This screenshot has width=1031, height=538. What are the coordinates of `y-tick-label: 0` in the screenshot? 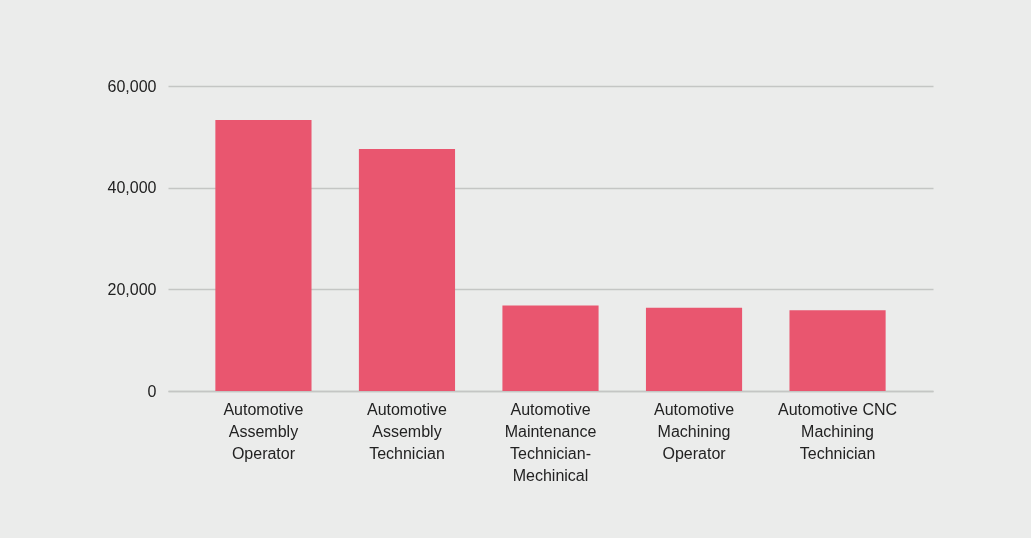 It's located at (152, 391).